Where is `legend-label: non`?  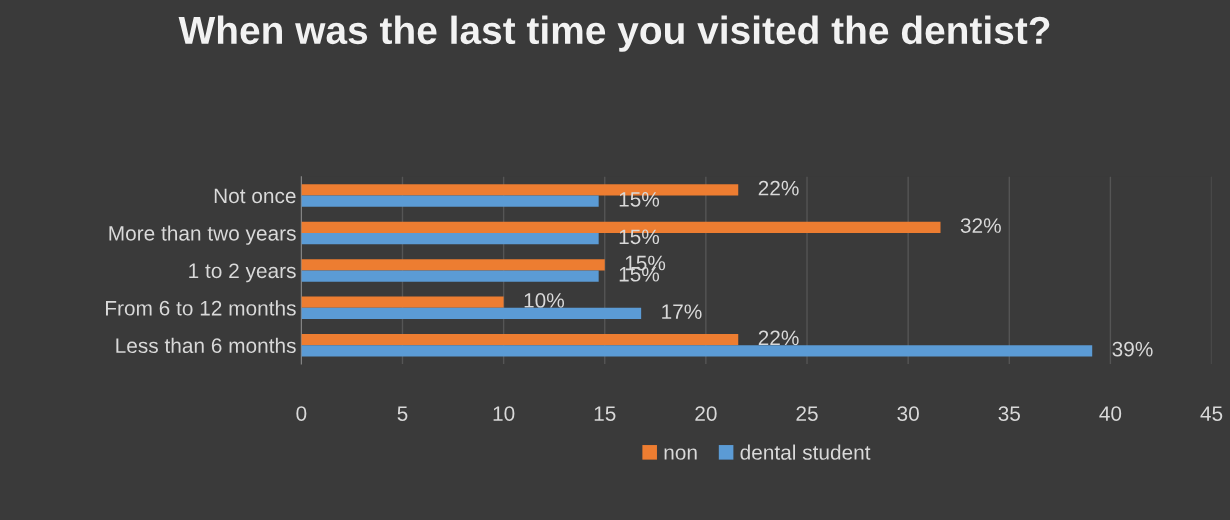
legend-label: non is located at coordinates (680, 454).